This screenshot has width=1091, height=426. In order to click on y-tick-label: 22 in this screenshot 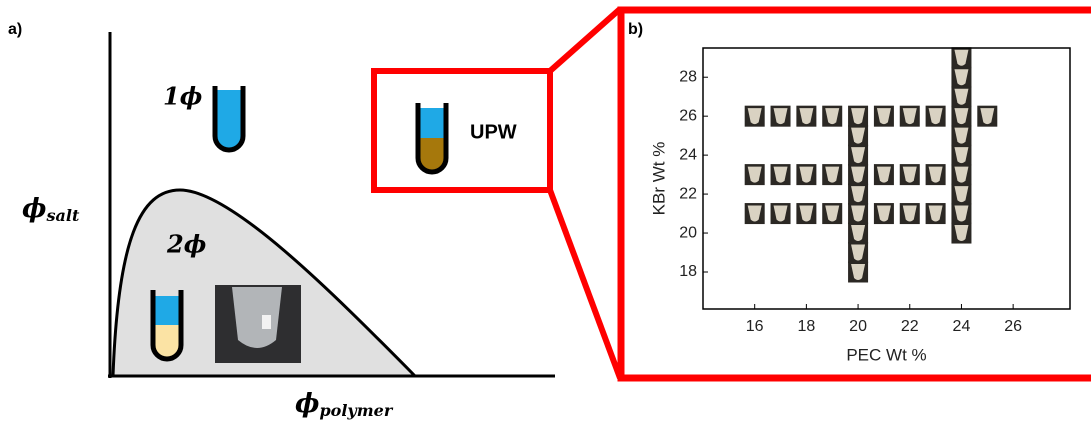, I will do `click(688, 193)`.